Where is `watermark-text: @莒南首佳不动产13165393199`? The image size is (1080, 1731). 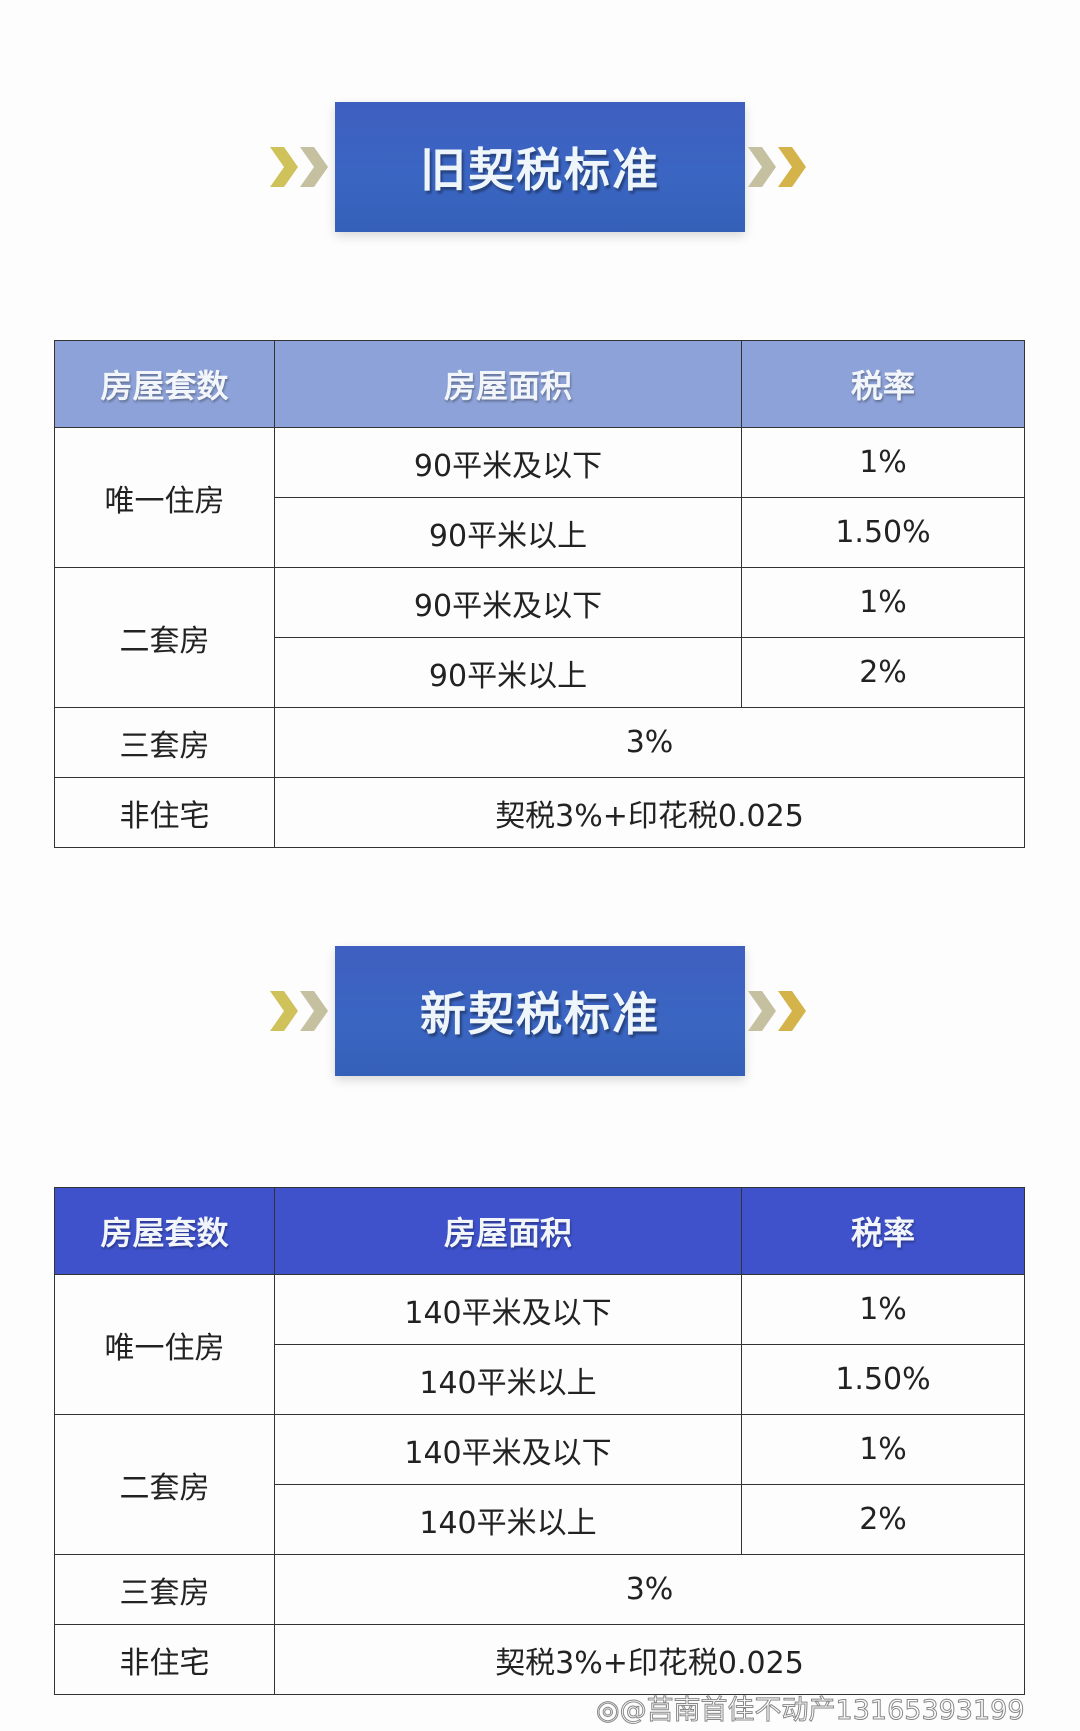 watermark-text: @莒南首佳不动产13165393199 is located at coordinates (822, 1711).